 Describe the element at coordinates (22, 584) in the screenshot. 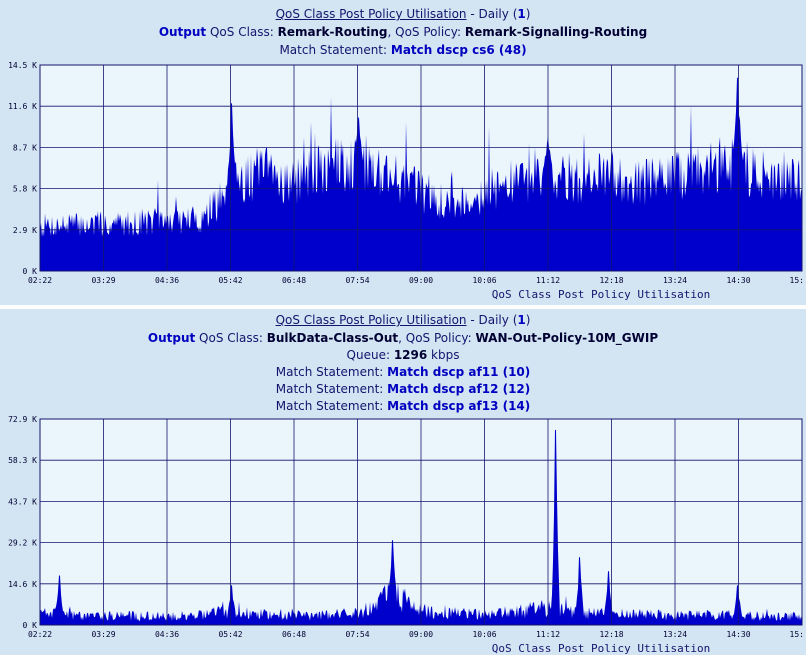

I see `y-tick-label: 14.6 K` at that location.